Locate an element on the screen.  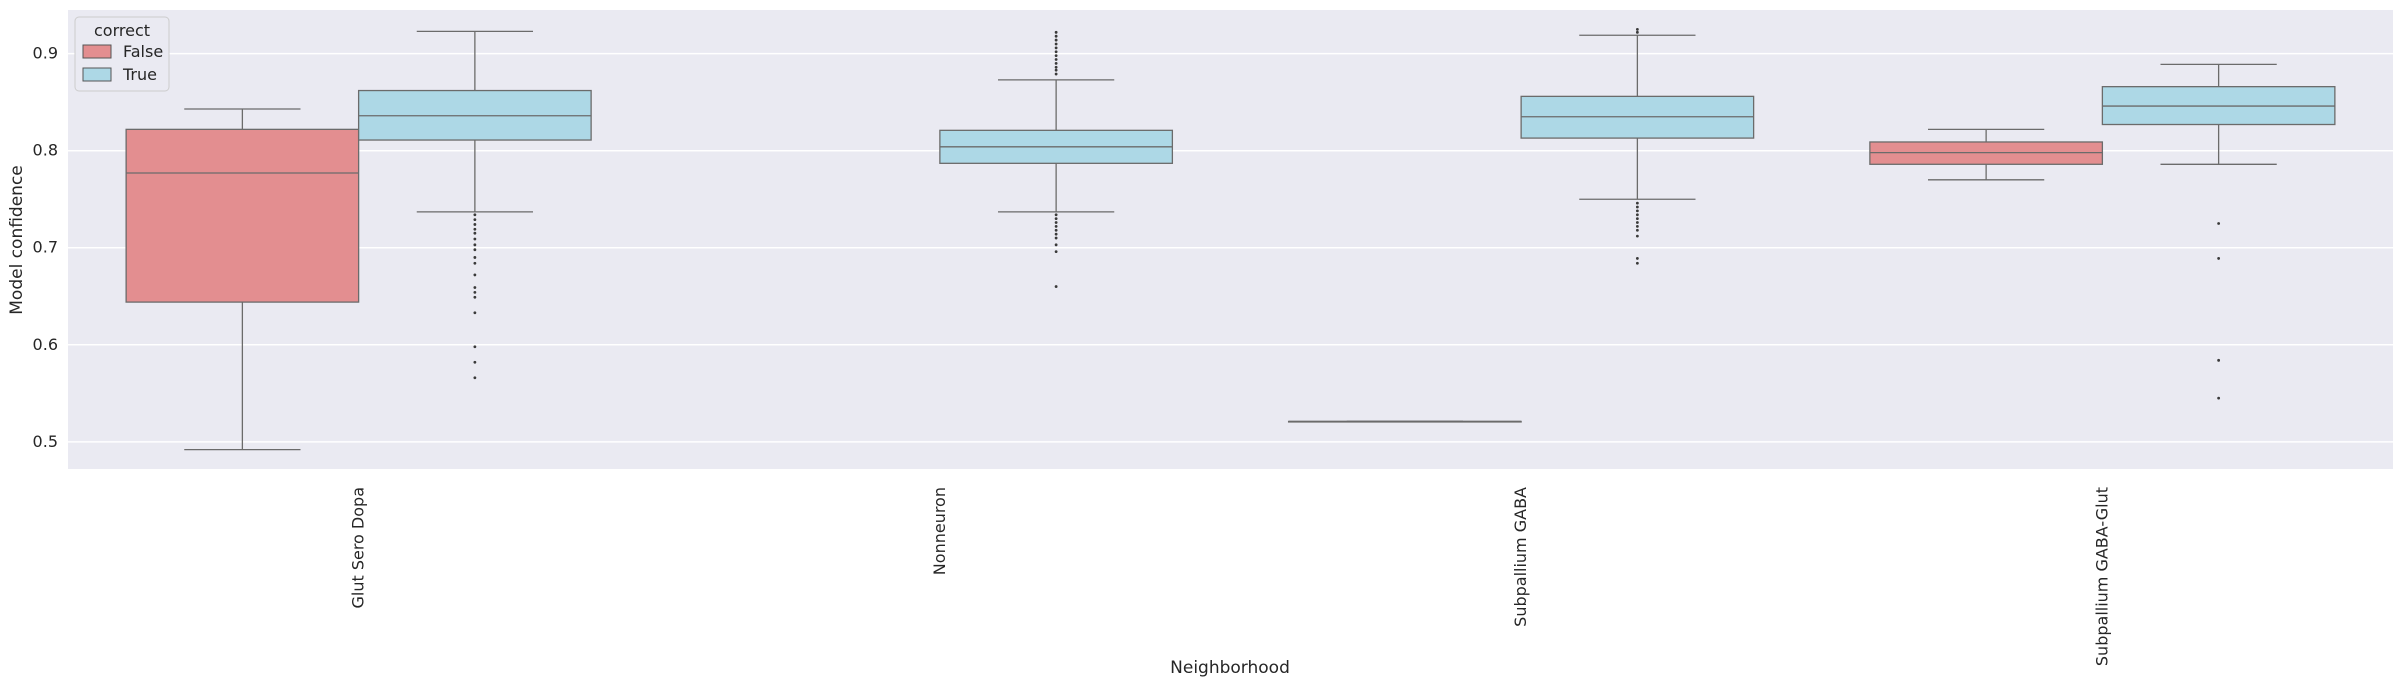
y-tick-labels: 0.5 0.6 0.7 0.8 0.9 is located at coordinates (45, 247).